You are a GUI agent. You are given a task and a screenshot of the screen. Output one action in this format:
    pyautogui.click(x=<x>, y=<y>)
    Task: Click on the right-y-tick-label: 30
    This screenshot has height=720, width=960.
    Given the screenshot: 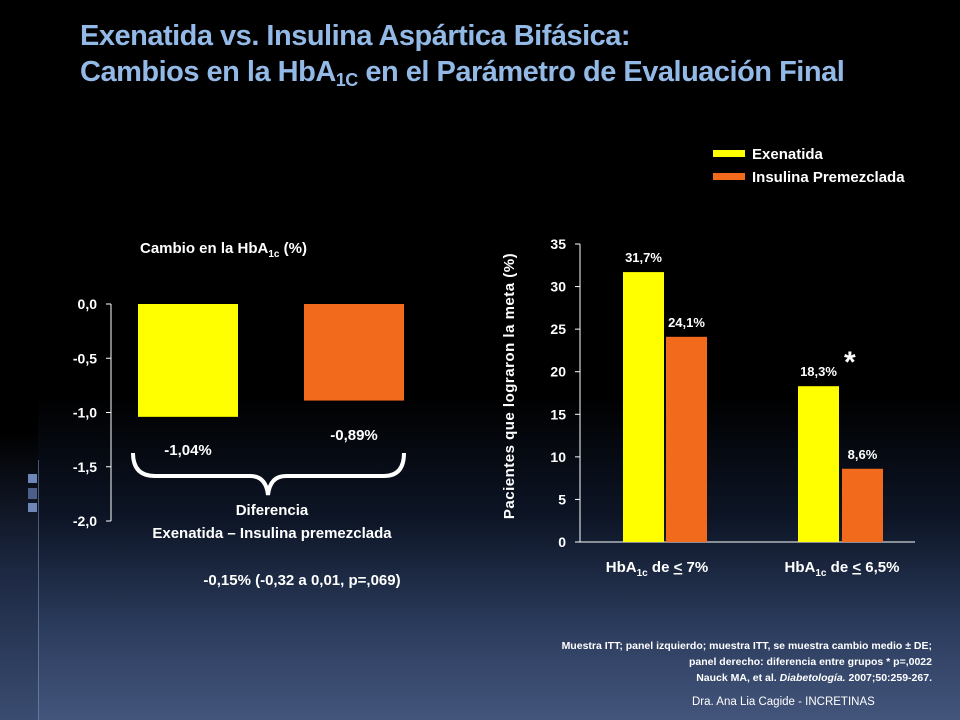 What is the action you would take?
    pyautogui.click(x=558, y=287)
    